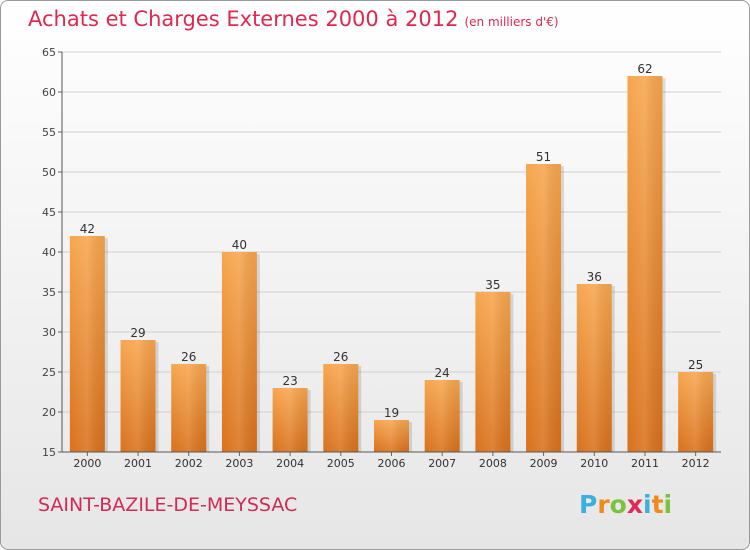 Image resolution: width=750 pixels, height=550 pixels. What do you see at coordinates (49, 412) in the screenshot?
I see `y-tick-label: 20` at bounding box center [49, 412].